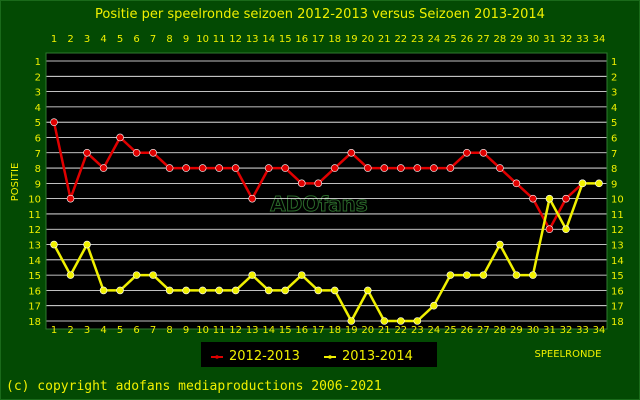  What do you see at coordinates (319, 354) in the screenshot?
I see `legend-box` at bounding box center [319, 354].